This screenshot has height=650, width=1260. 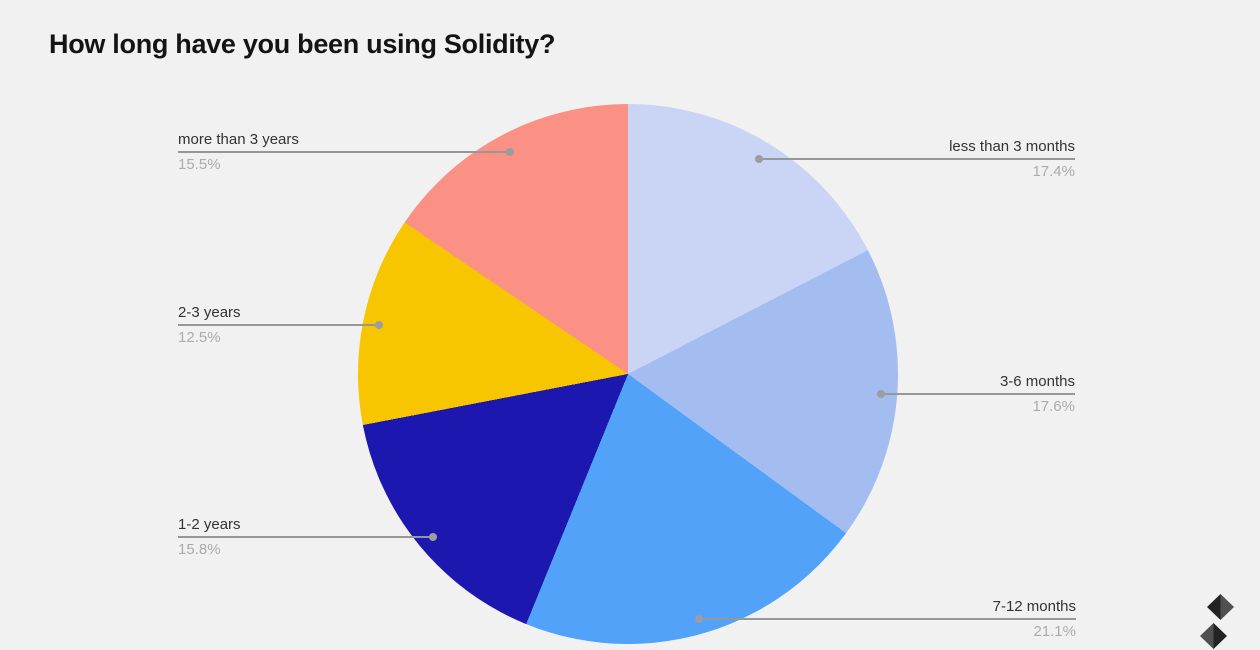 I want to click on slice-percent: 15.5%, so click(x=199, y=164).